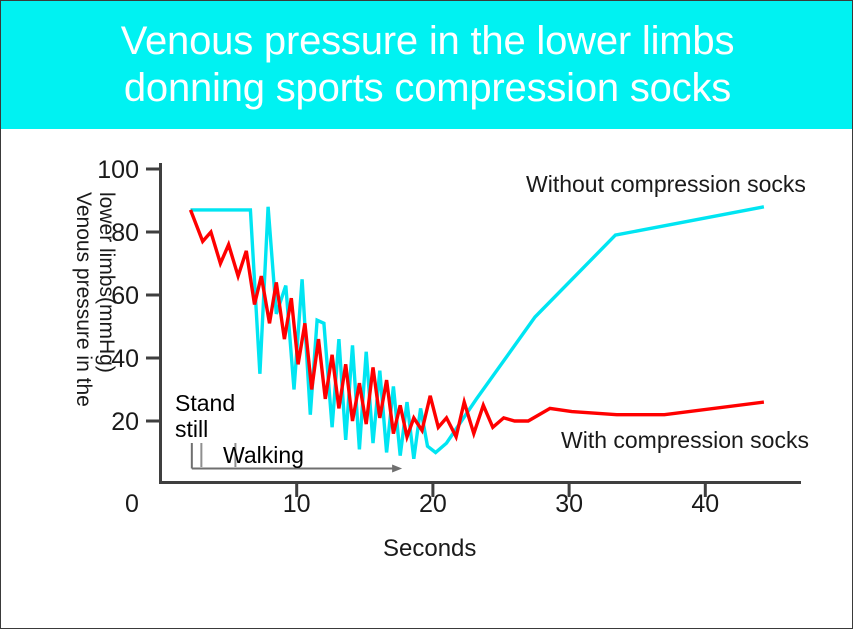 The width and height of the screenshot is (853, 629). What do you see at coordinates (205, 403) in the screenshot?
I see `annotation-stand-still-line-1: Stand` at bounding box center [205, 403].